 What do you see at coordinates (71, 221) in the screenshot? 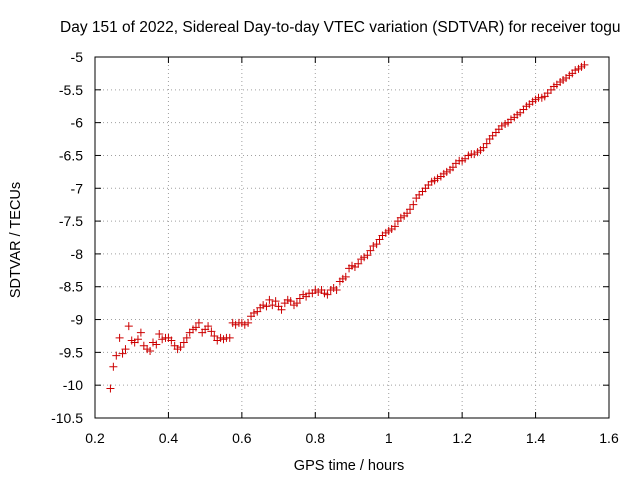
I see `y-tick-label: -7.5` at bounding box center [71, 221].